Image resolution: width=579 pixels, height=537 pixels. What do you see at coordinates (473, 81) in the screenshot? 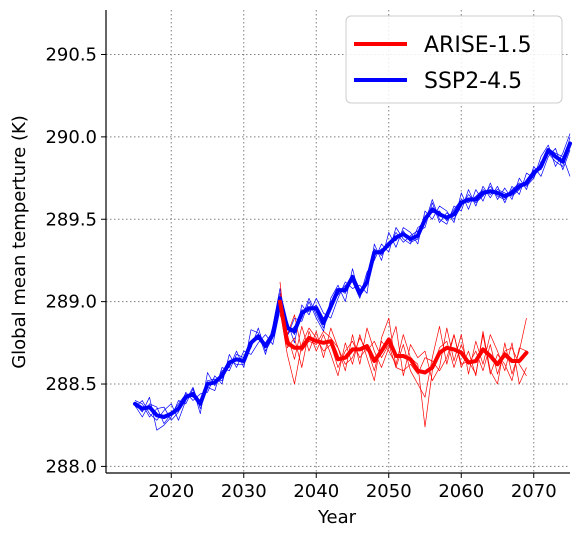
I see `legend-label-ssp: SSP2-4.5` at bounding box center [473, 81].